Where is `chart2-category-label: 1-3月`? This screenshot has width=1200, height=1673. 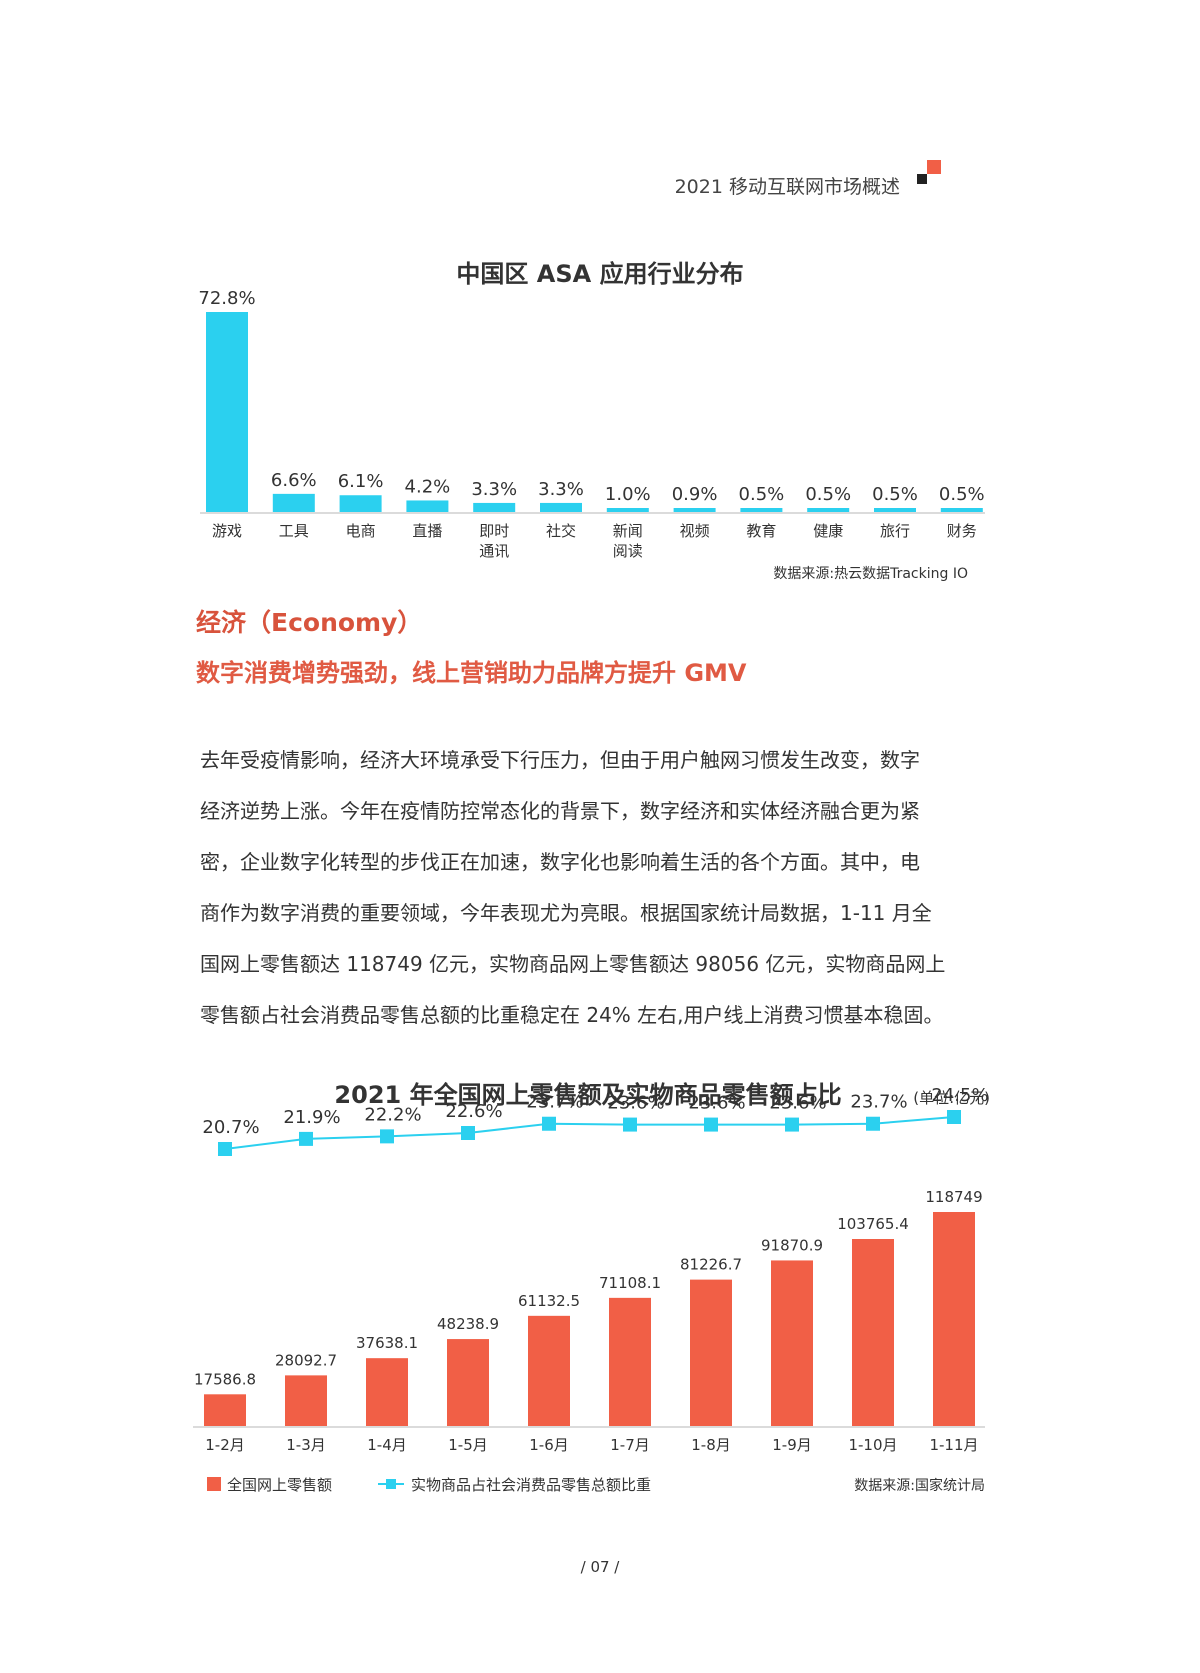 chart2-category-label: 1-3月 is located at coordinates (306, 1445).